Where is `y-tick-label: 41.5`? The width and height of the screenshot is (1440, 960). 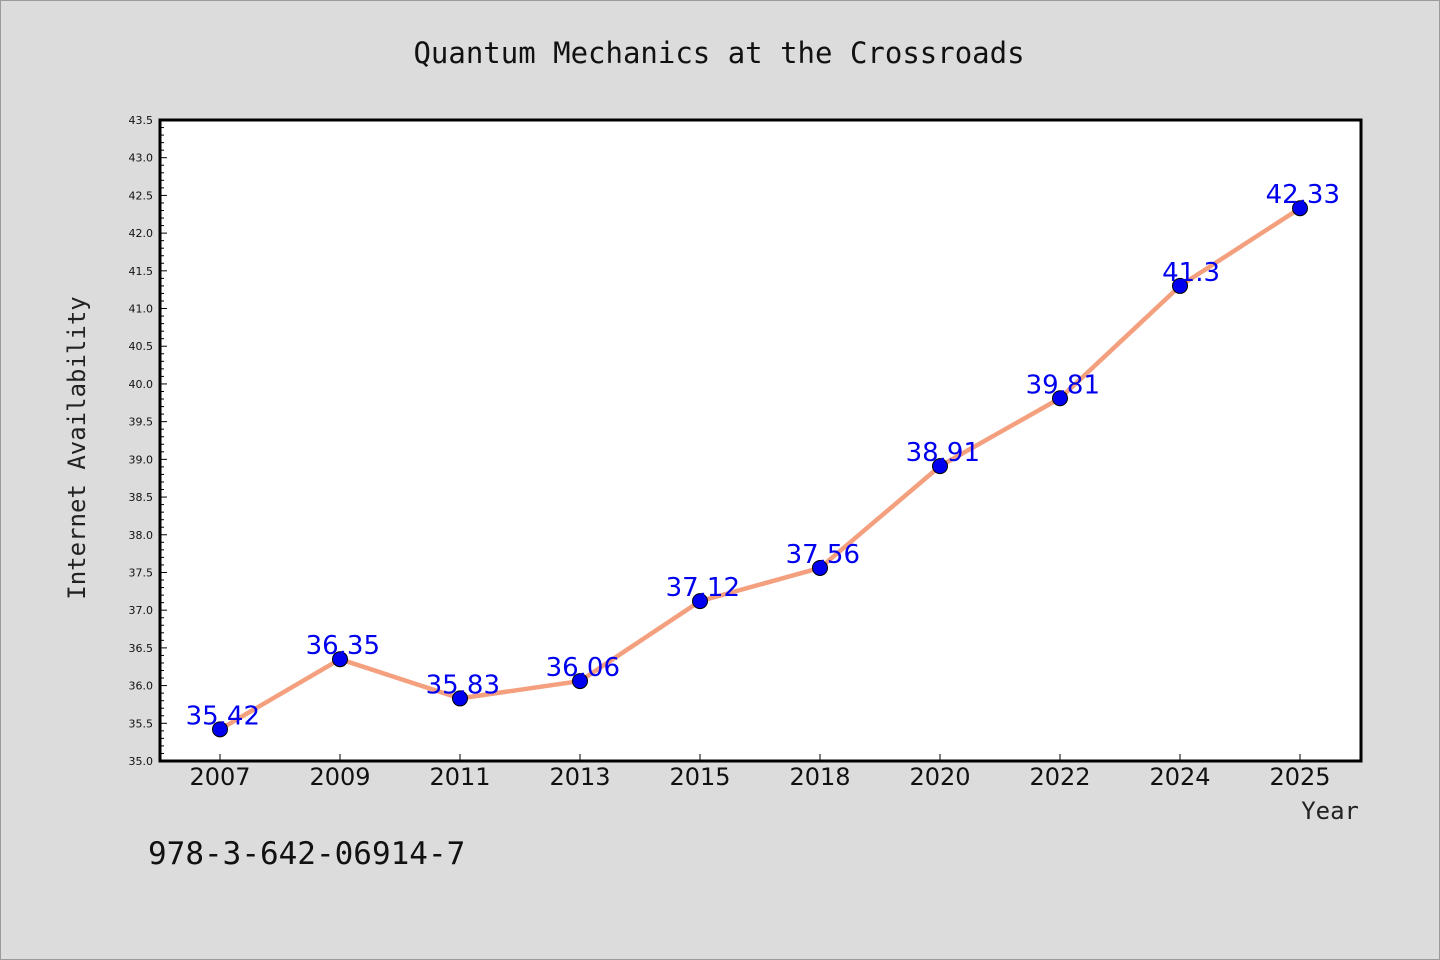 y-tick-label: 41.5 is located at coordinates (141, 271).